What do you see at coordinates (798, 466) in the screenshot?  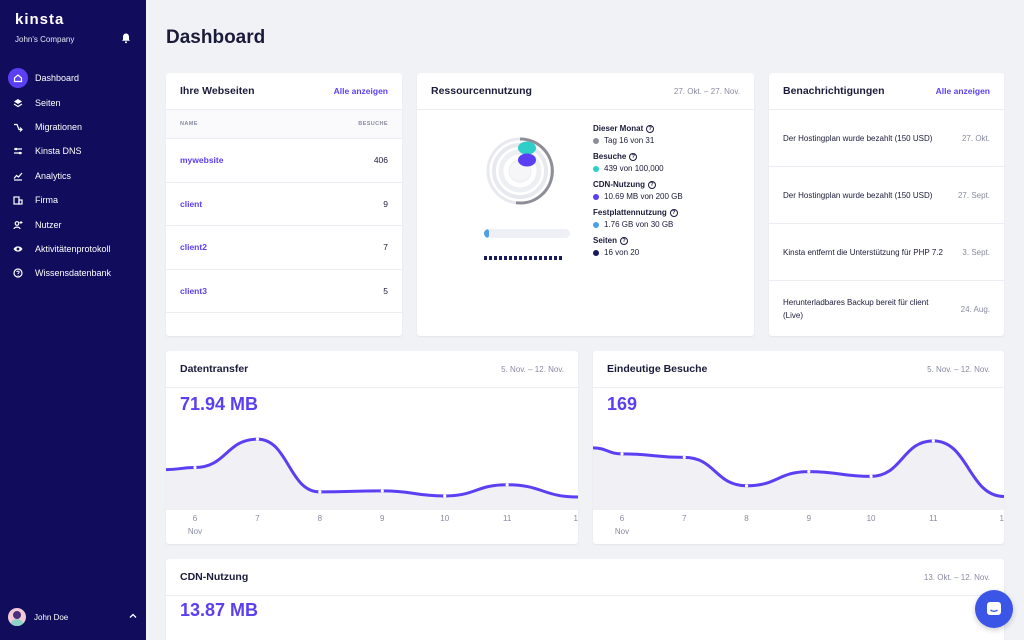 I see `unique-visits-chart` at bounding box center [798, 466].